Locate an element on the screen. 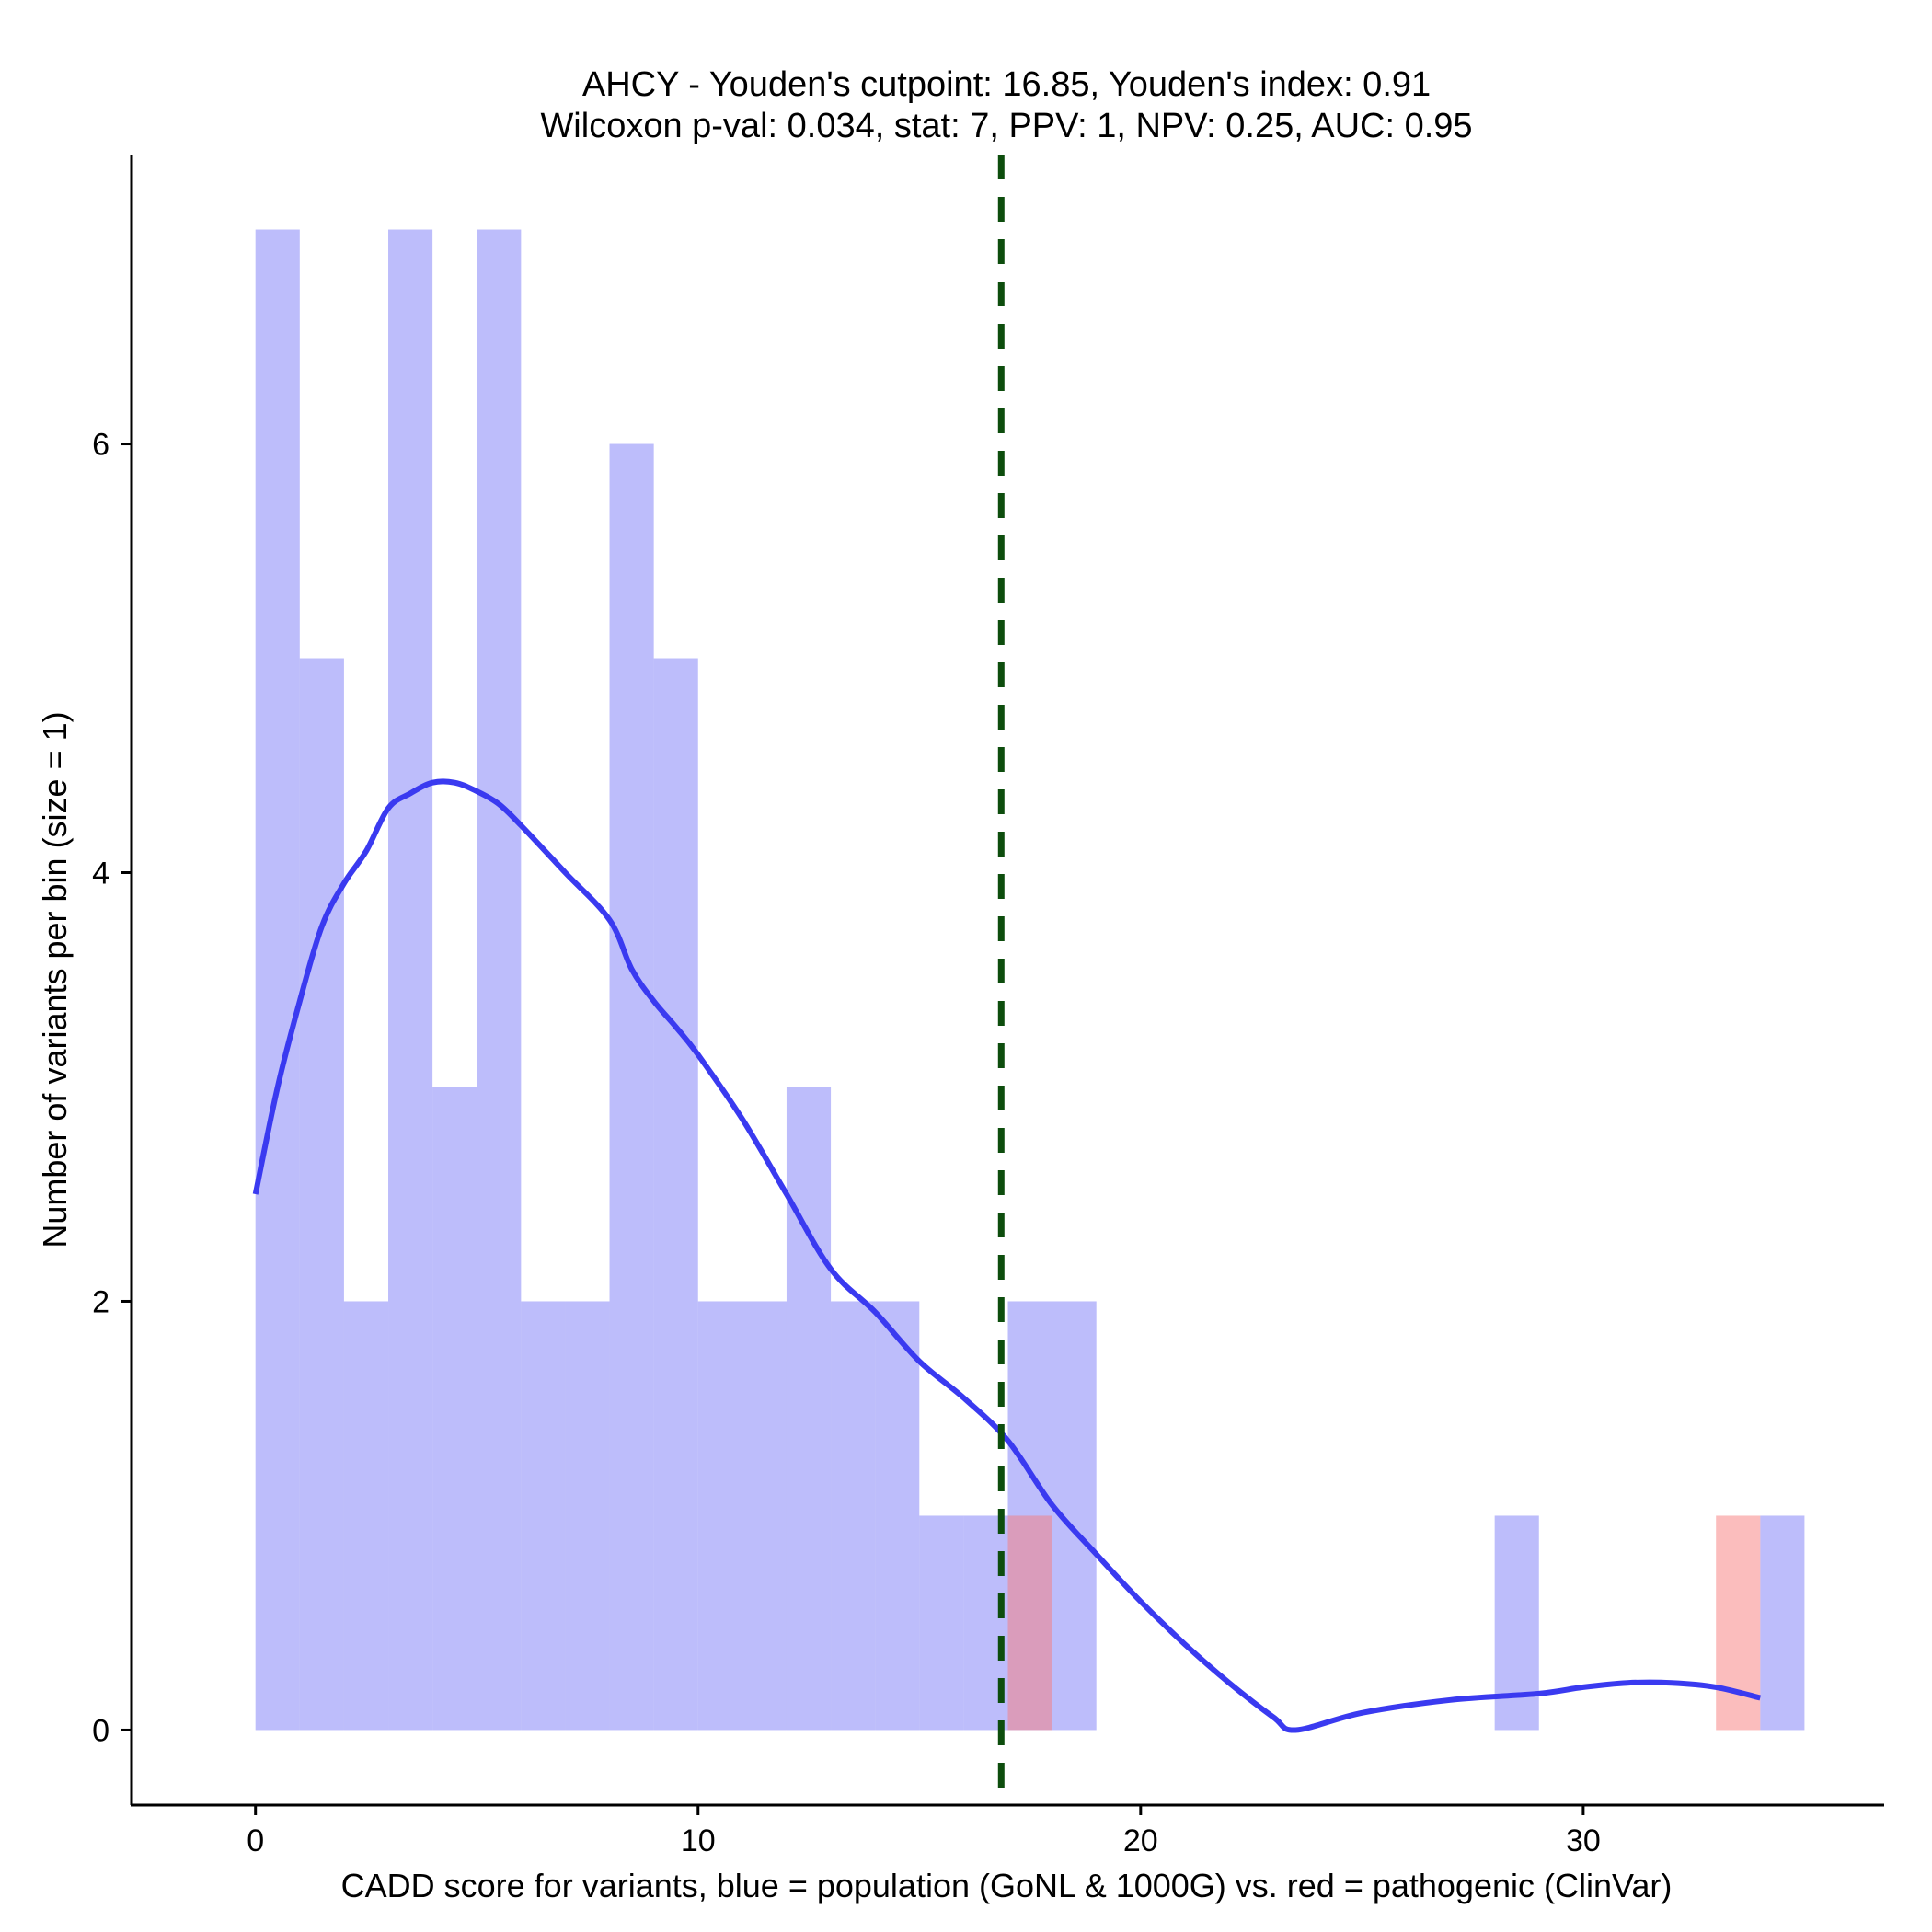 This screenshot has height=1932, width=1932. y-tick-label: 6 is located at coordinates (100, 445).